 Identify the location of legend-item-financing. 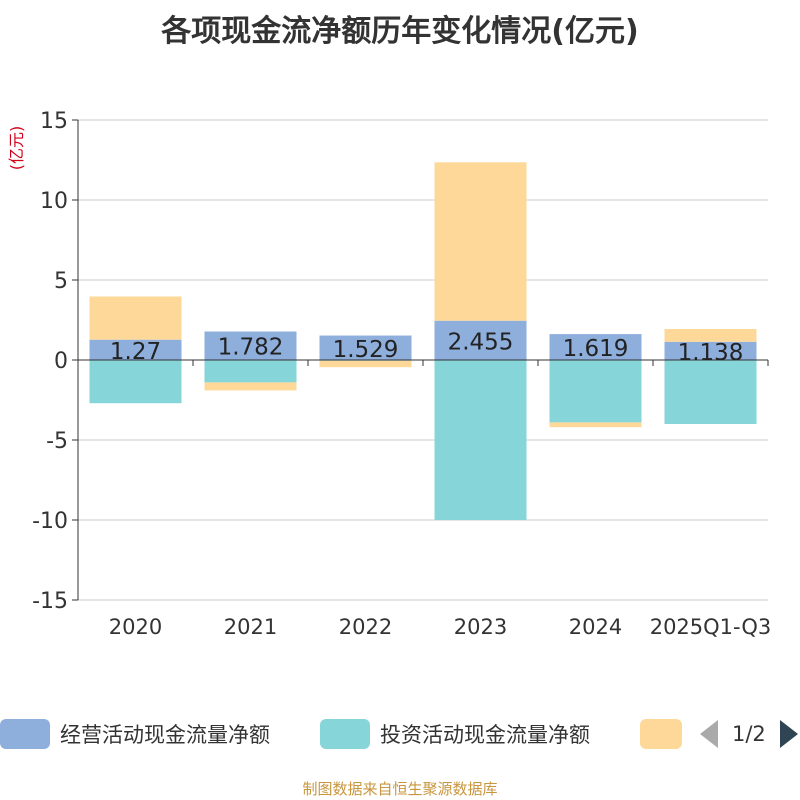
(661, 734).